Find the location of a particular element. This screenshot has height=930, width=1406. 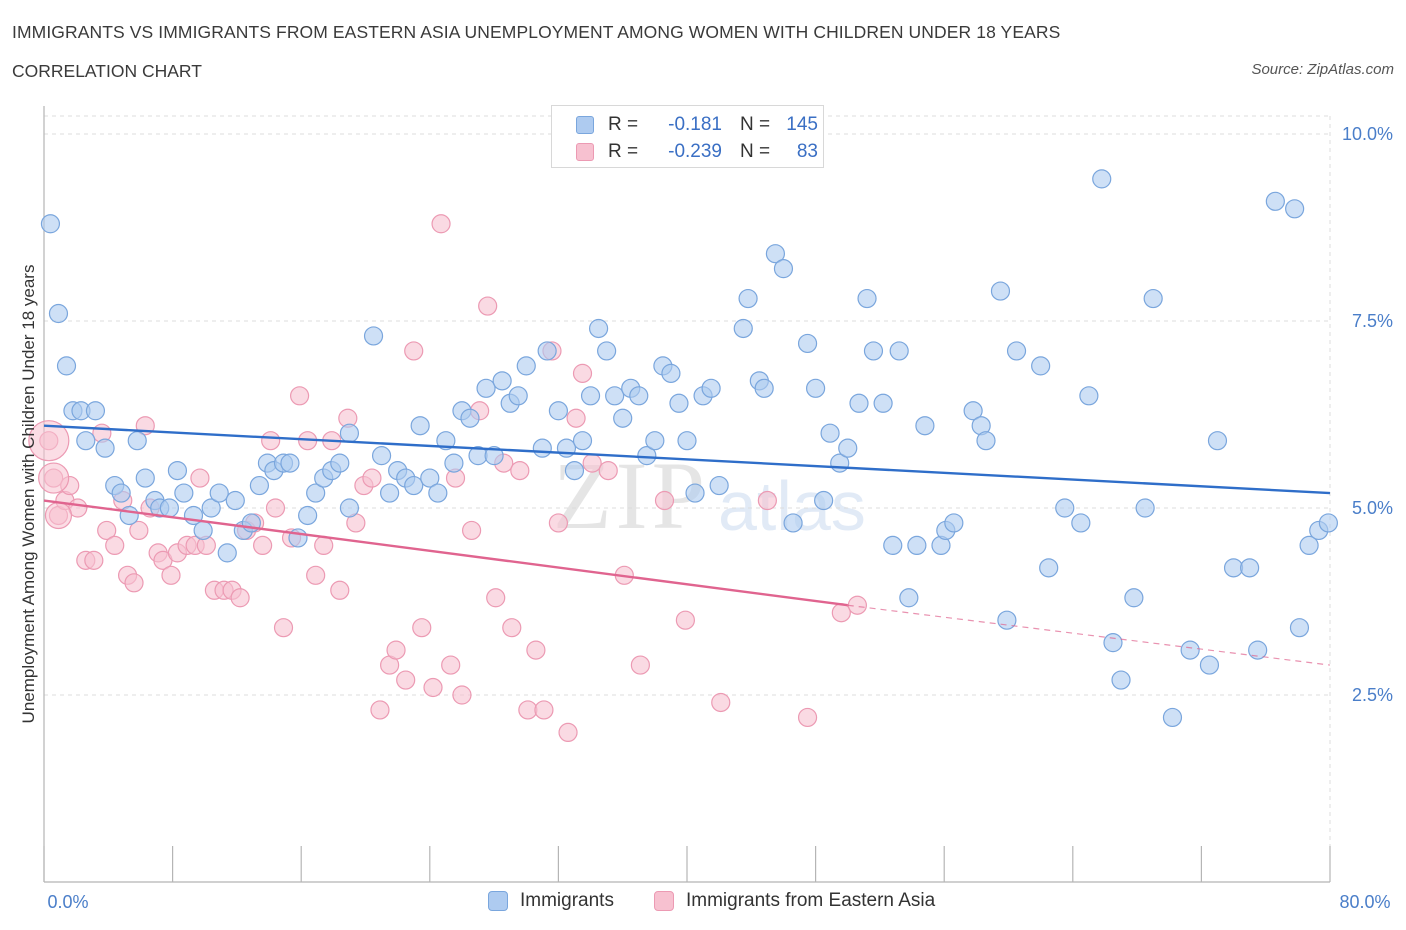

source-credit: Source: ZipAtlas.com is located at coordinates (1322, 69).